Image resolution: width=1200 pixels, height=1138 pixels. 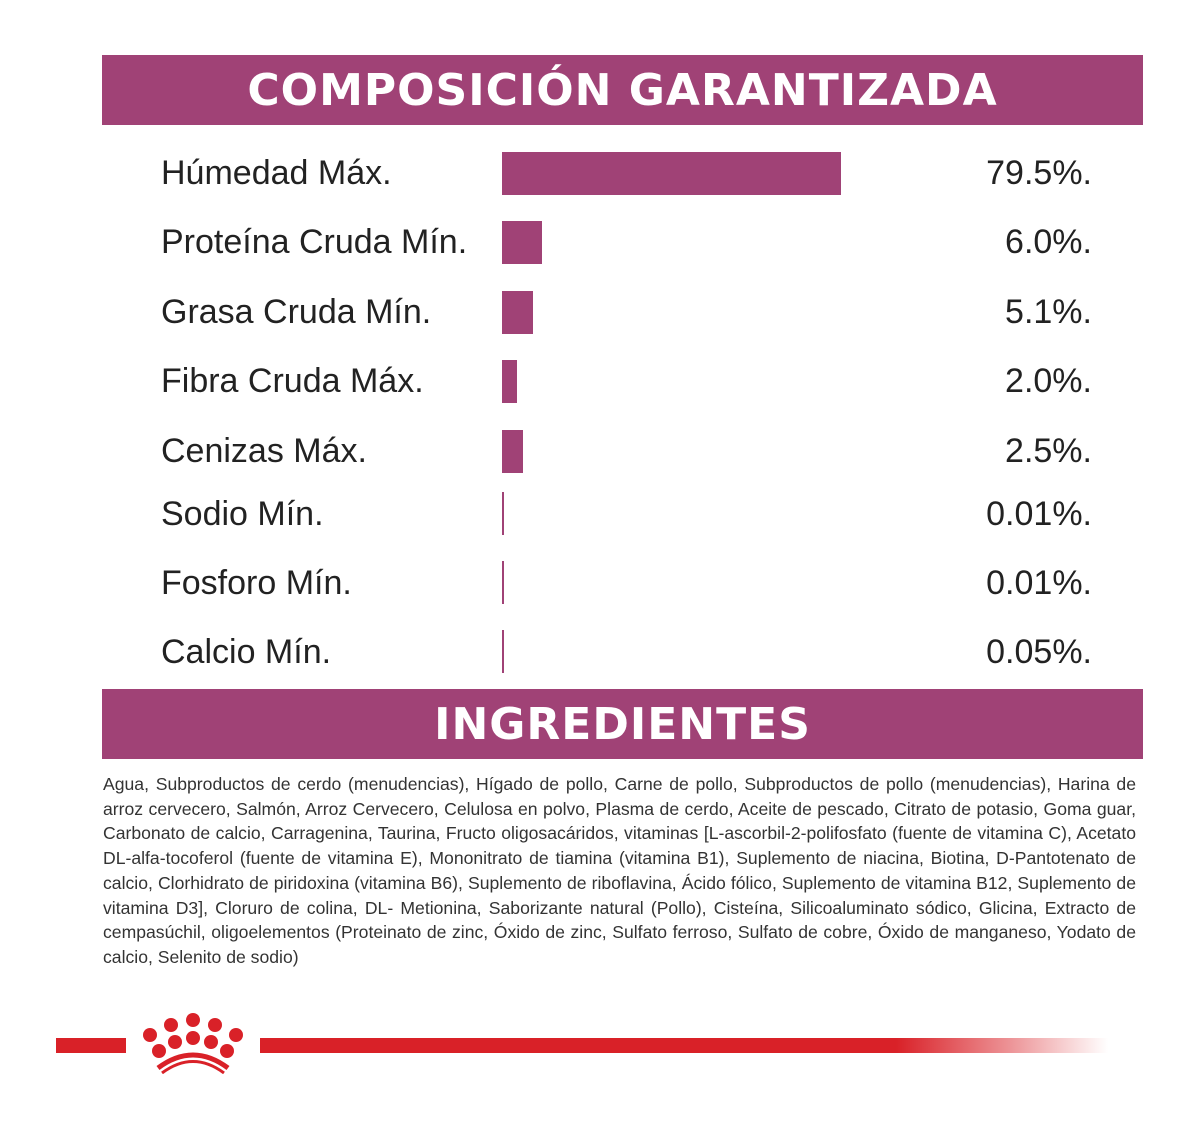 I want to click on row-label: Fibra Cruda Máx., so click(x=292, y=381).